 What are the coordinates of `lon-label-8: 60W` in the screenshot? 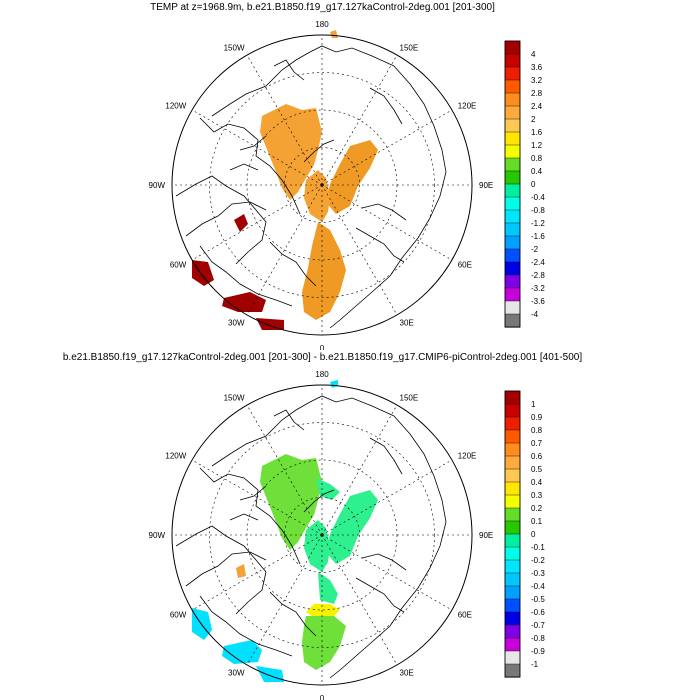 It's located at (178, 265).